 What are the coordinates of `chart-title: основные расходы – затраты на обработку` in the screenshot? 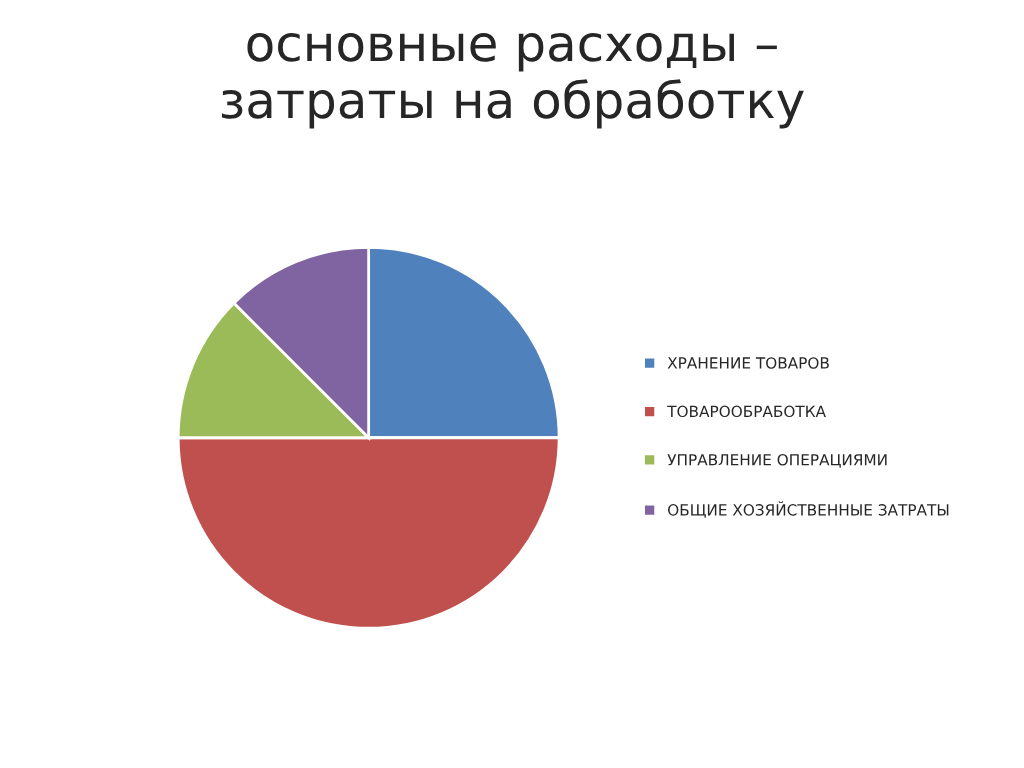 It's located at (512, 81).